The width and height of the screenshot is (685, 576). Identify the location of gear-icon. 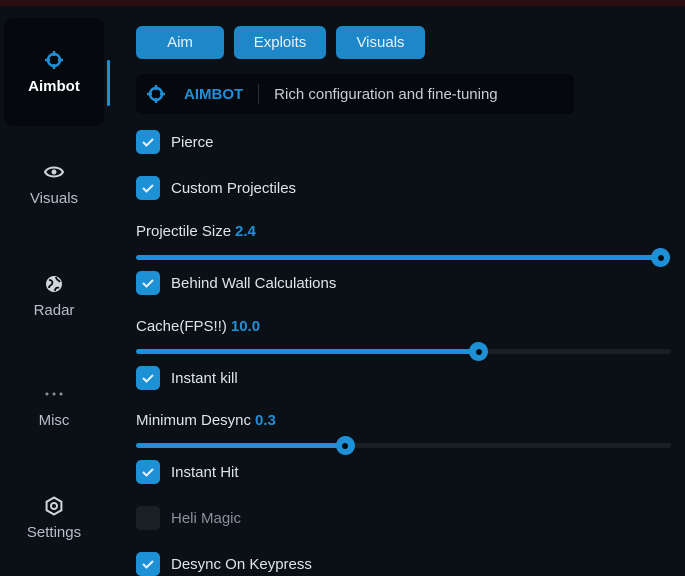
(54, 505).